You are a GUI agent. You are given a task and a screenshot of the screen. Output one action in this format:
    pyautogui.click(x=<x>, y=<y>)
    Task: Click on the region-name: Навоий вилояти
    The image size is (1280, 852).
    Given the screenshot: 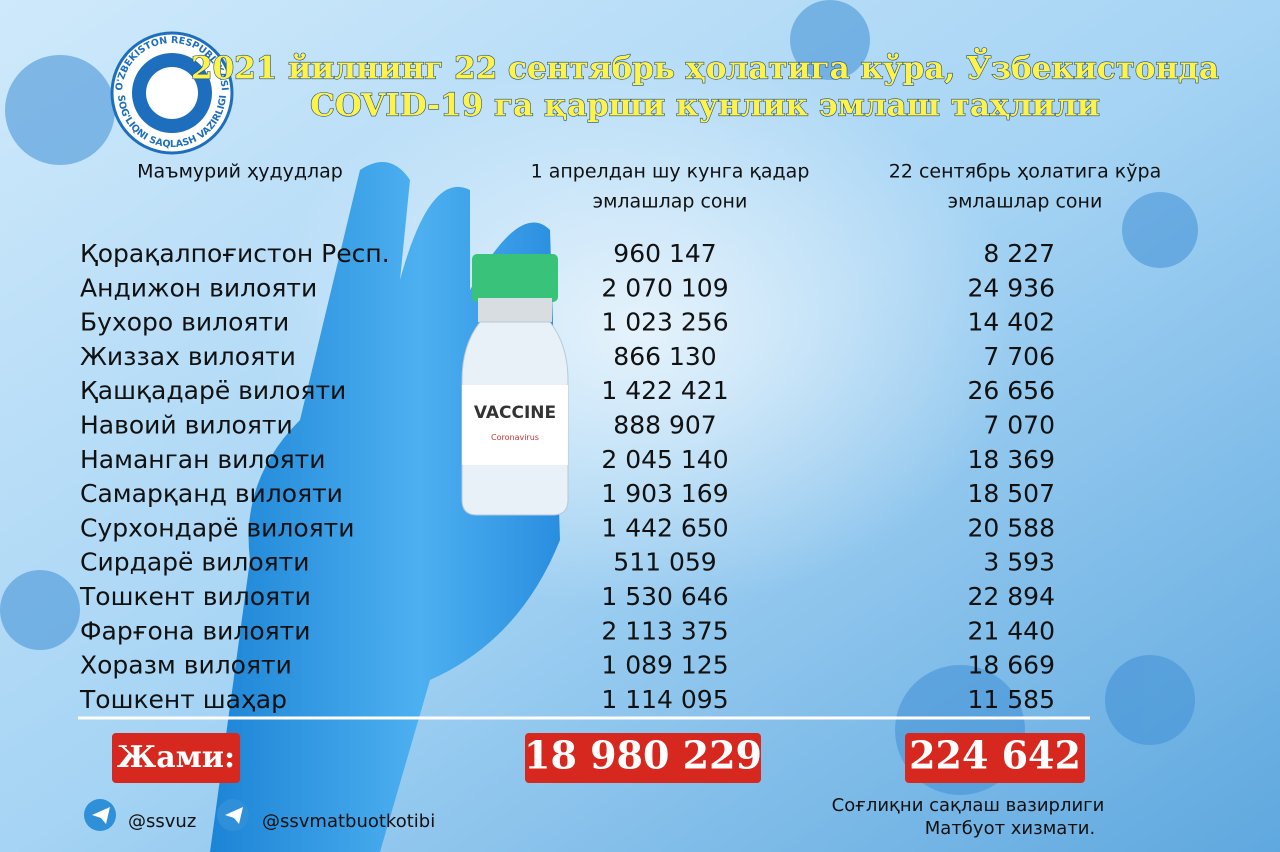 What is the action you would take?
    pyautogui.click(x=186, y=425)
    